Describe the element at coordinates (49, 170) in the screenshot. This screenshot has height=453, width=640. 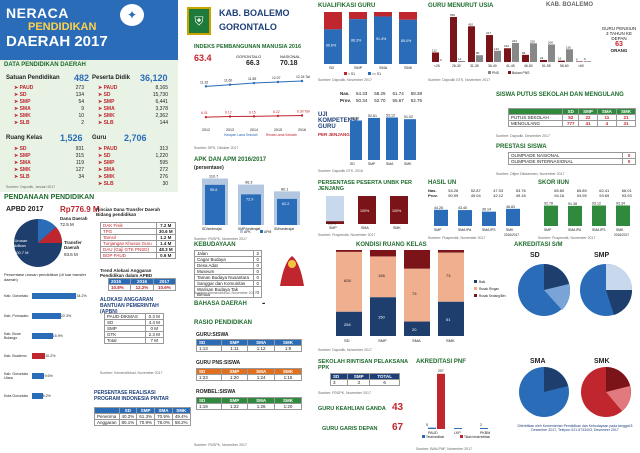
I see `list-item: ➤ SMK 127` at that location.